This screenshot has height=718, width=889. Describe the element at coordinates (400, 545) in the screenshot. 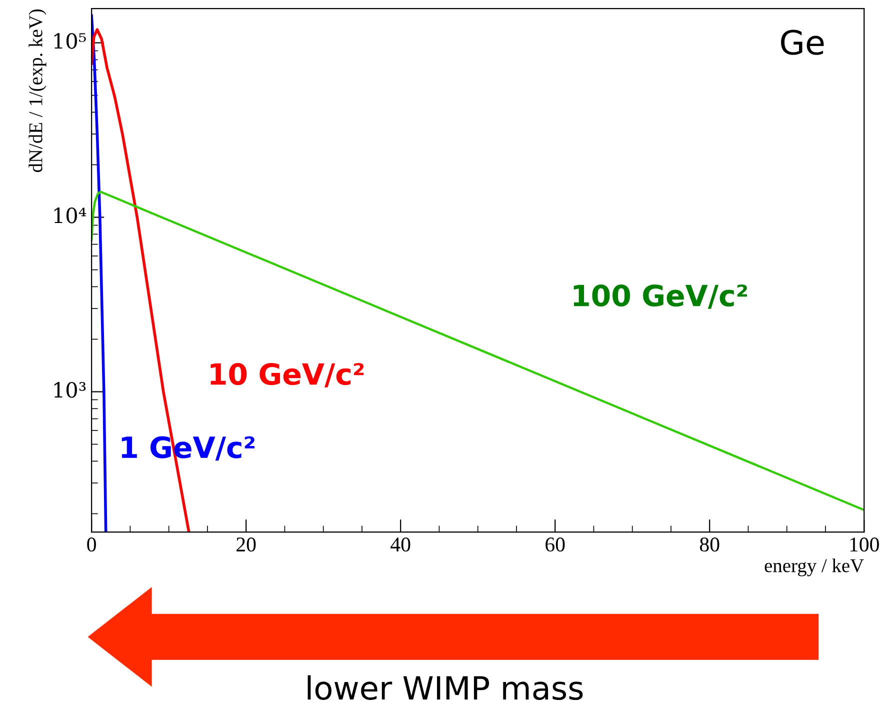

I see `x-tick-label: 40` at that location.